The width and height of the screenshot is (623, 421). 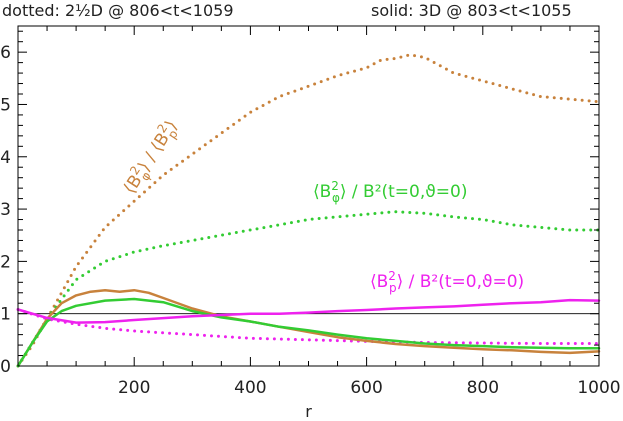 What do you see at coordinates (5, 105) in the screenshot?
I see `y-tick-label: 5` at bounding box center [5, 105].